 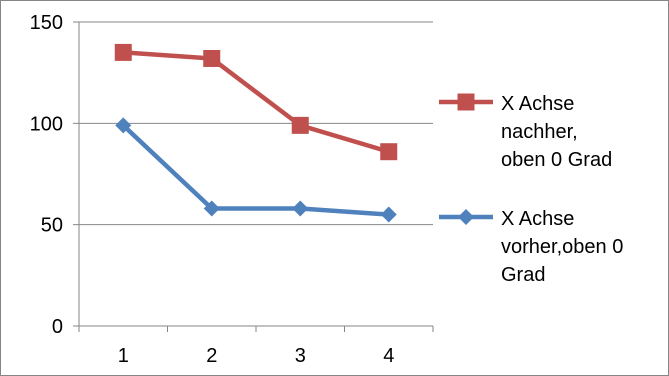 What do you see at coordinates (523, 275) in the screenshot?
I see `legend-label: Grad` at bounding box center [523, 275].